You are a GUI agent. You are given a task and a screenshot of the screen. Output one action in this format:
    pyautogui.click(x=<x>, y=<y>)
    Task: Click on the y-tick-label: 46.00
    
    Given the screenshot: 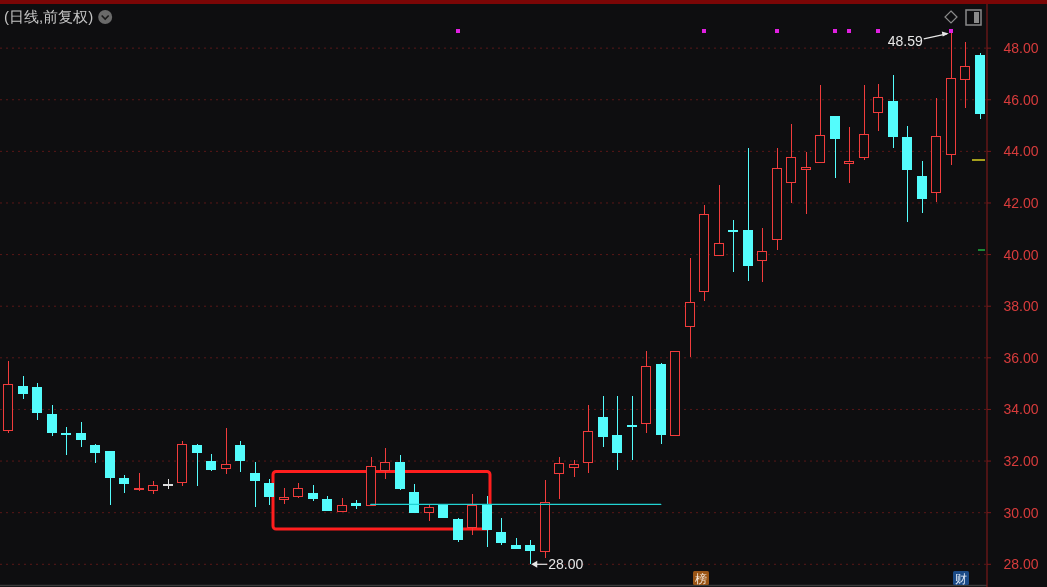 What is the action you would take?
    pyautogui.click(x=1021, y=99)
    